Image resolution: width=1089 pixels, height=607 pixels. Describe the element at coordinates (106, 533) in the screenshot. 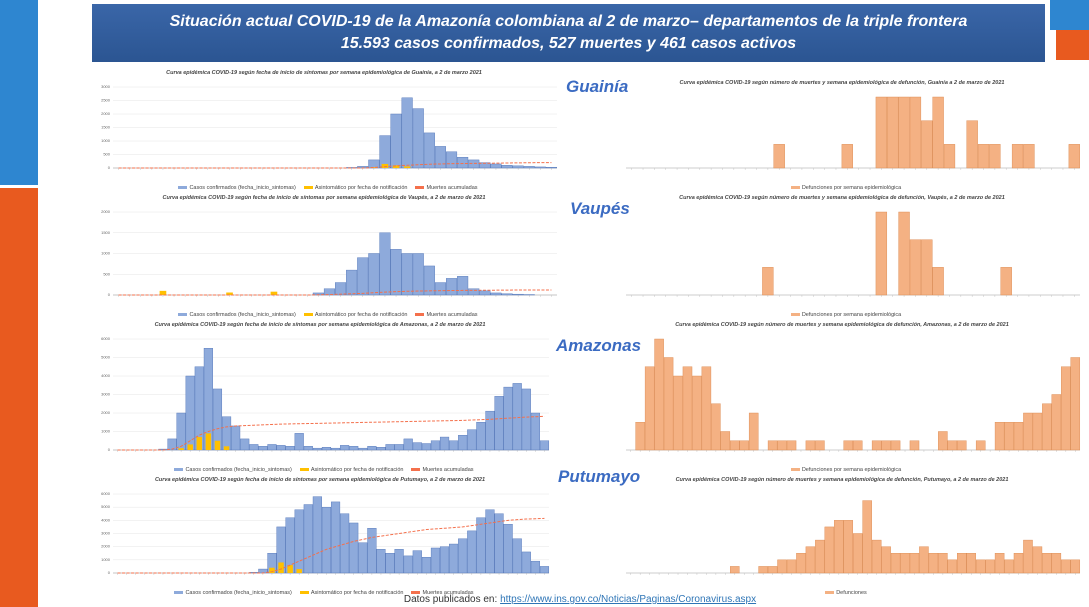

I see `y-tick-label: 3000` at that location.